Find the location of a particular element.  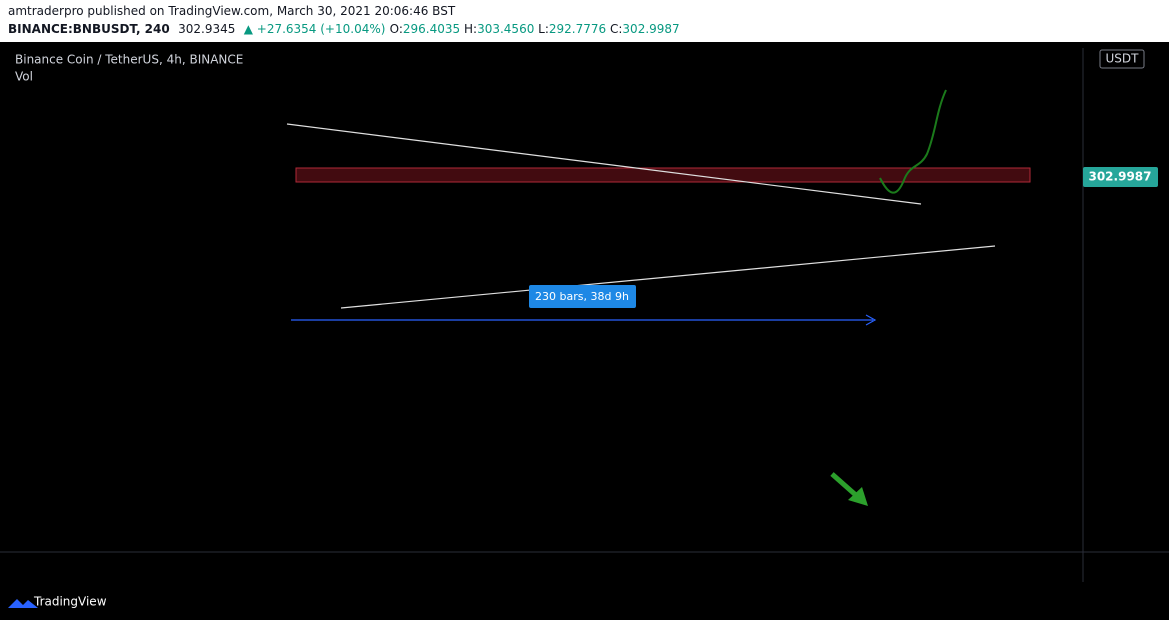

ohlc-value: 303.4560 is located at coordinates (506, 29).